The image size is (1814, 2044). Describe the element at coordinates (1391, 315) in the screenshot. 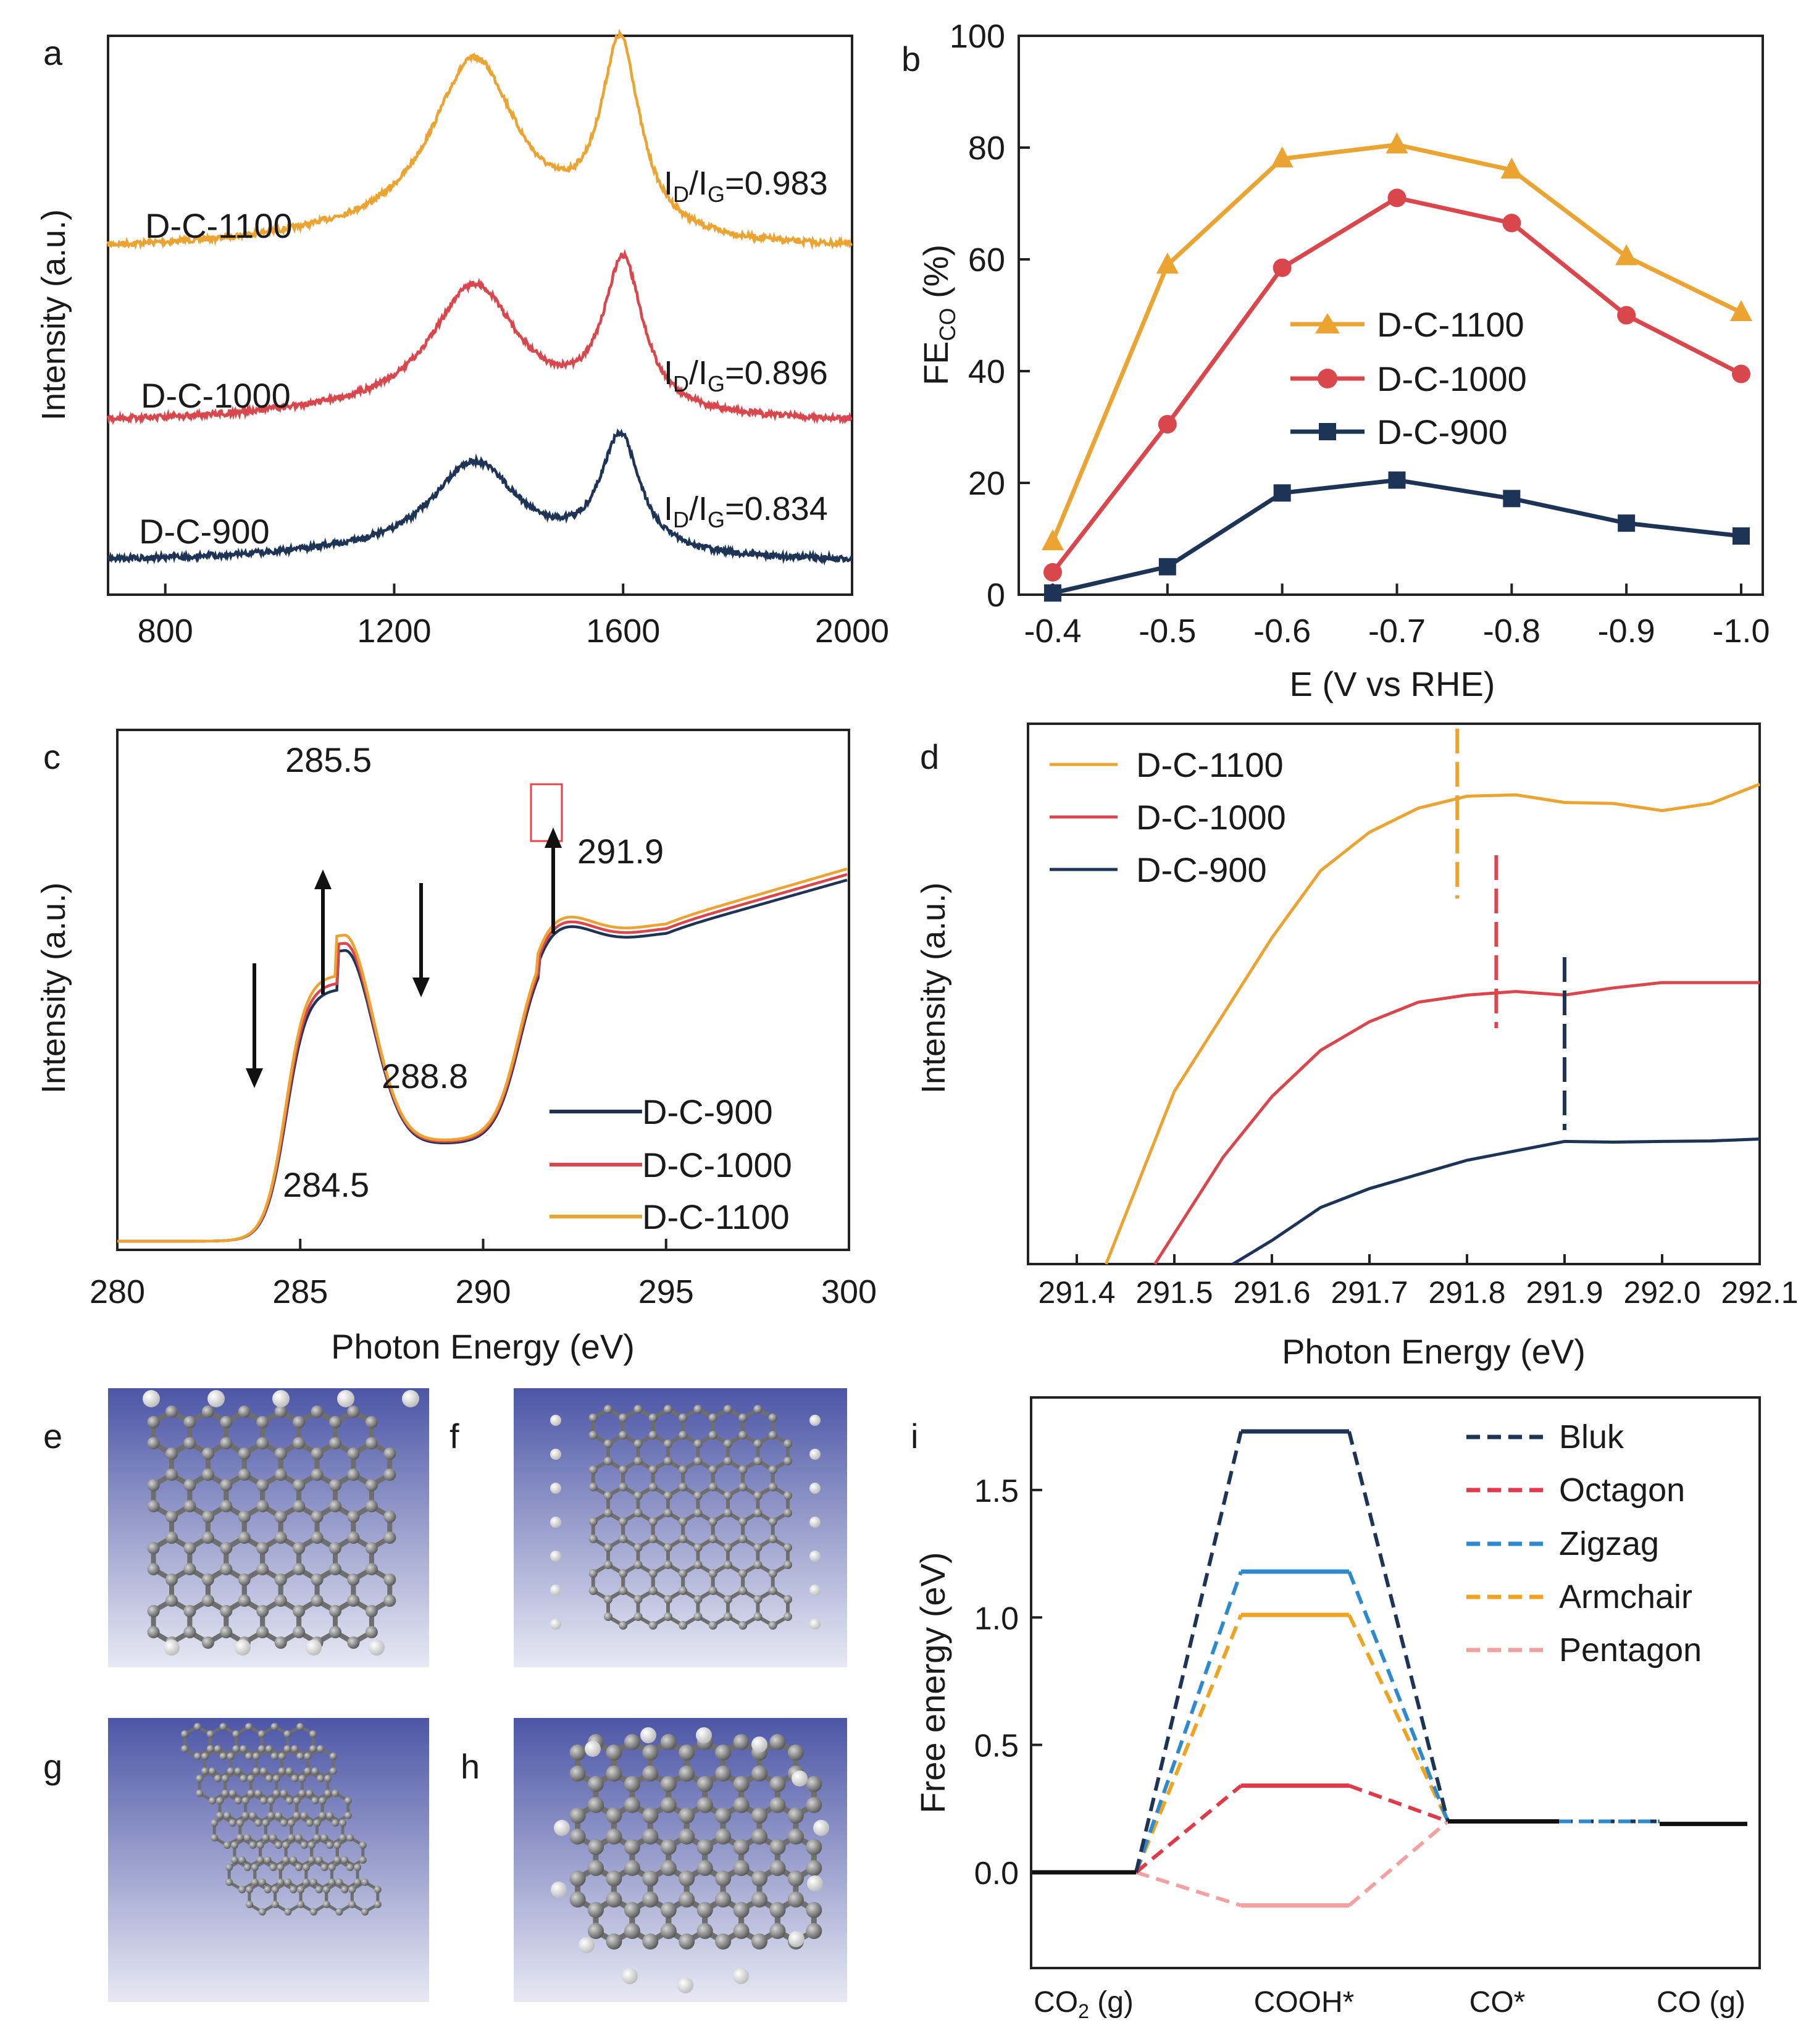

I see `axes-frame-b` at that location.